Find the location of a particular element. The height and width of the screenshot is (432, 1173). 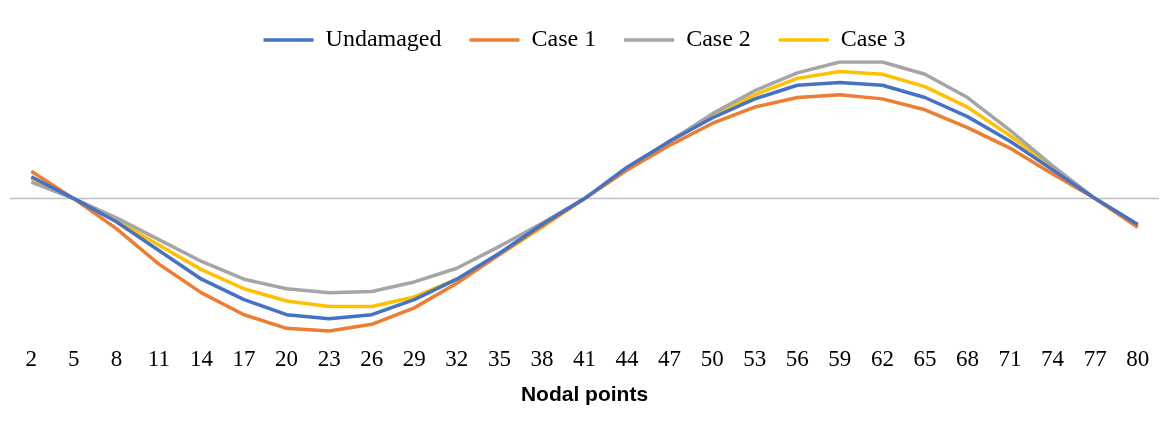

x-tick-label: 71 is located at coordinates (1010, 359).